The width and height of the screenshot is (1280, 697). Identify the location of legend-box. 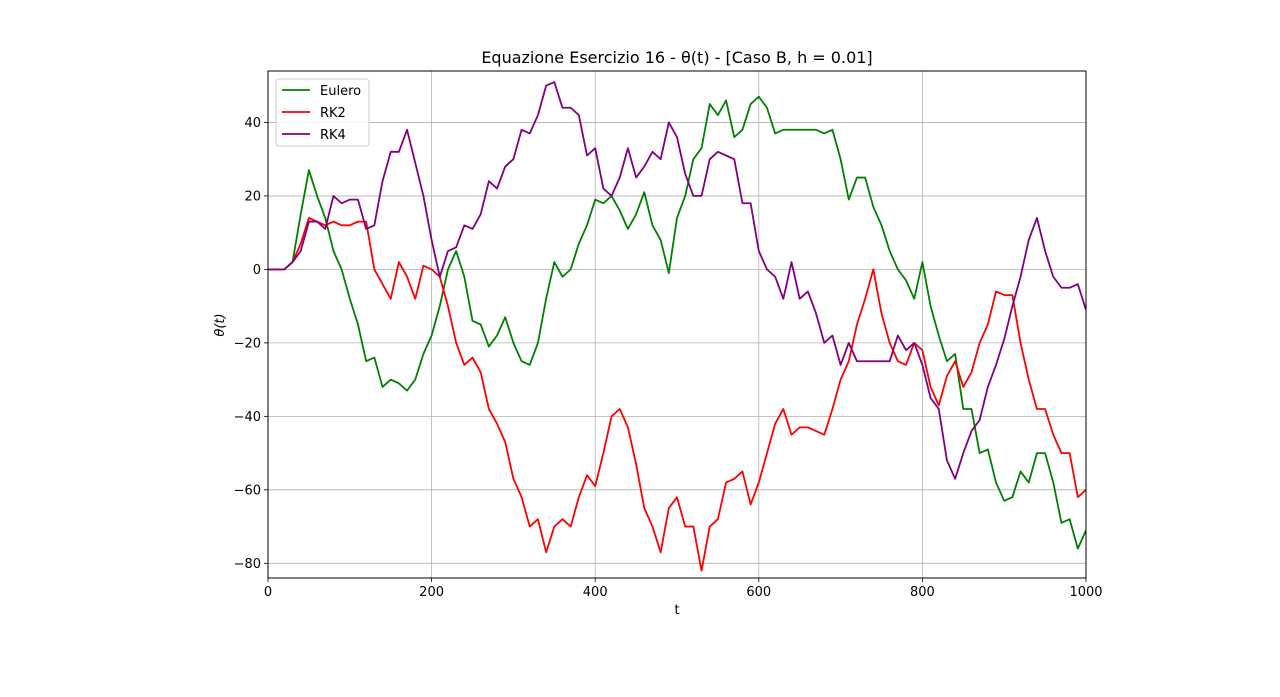
(322, 112).